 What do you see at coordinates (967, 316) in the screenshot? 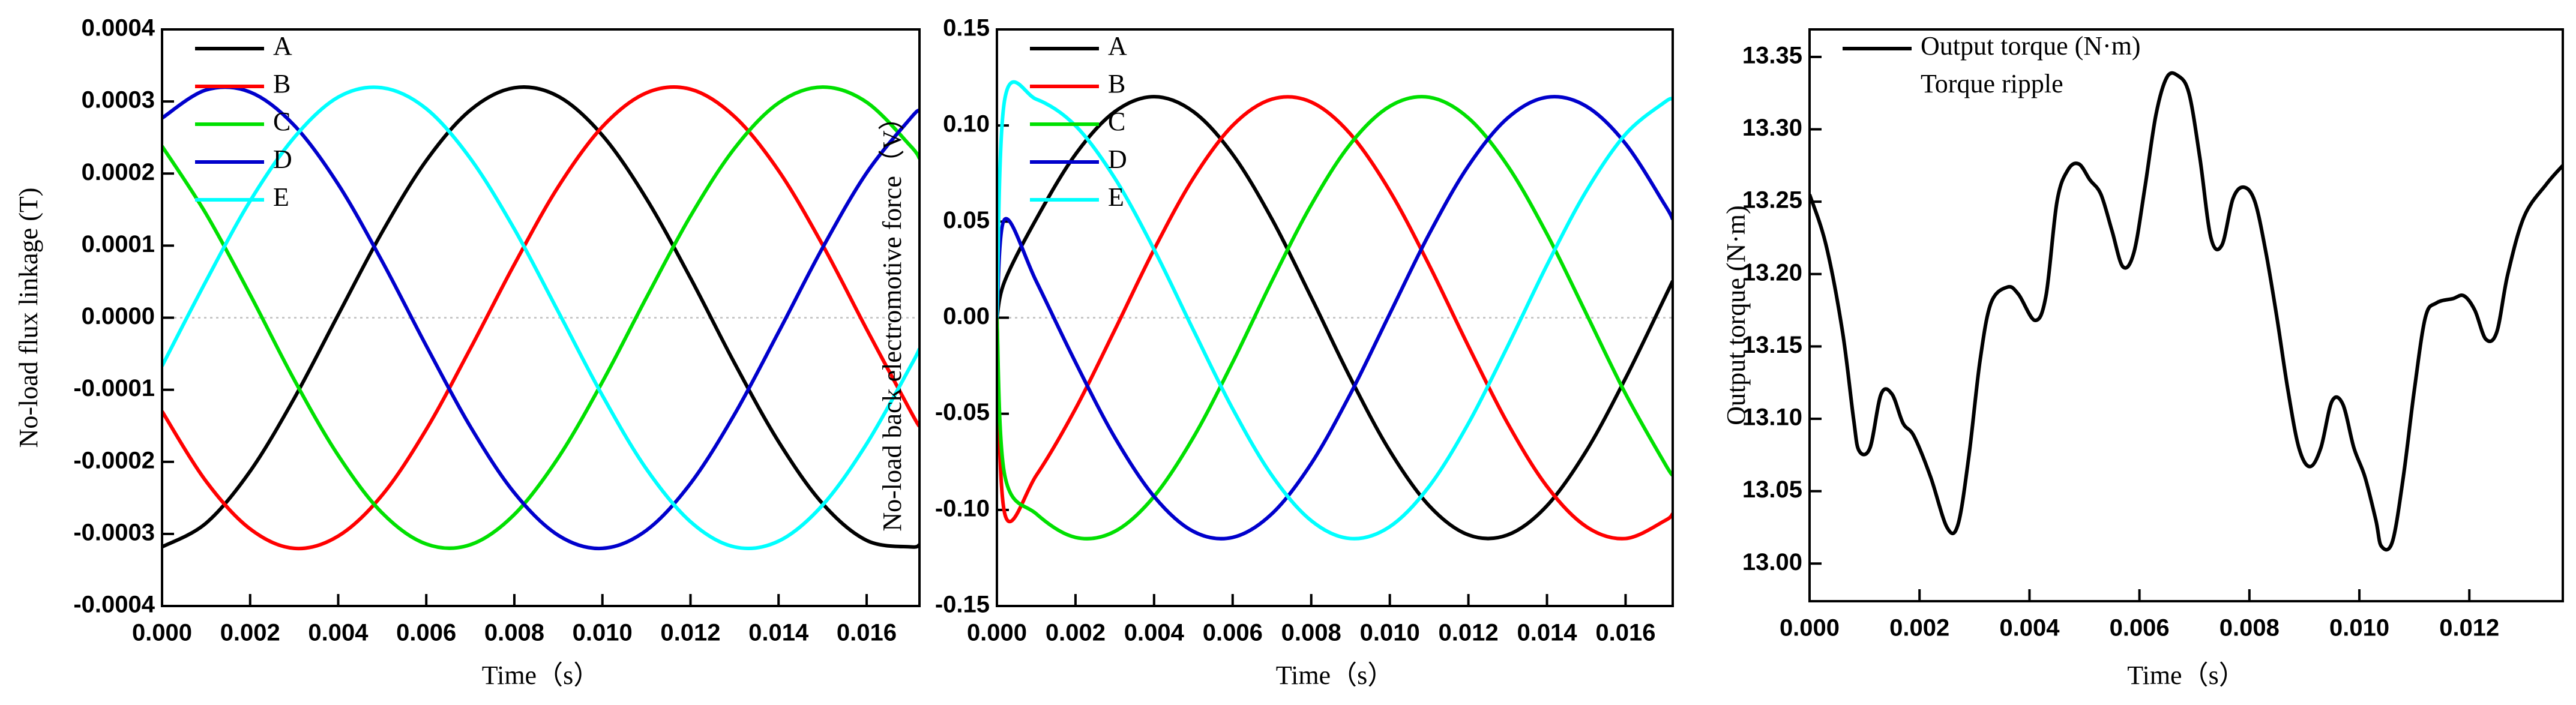
I see `y-tick-label: 0.00` at bounding box center [967, 316].